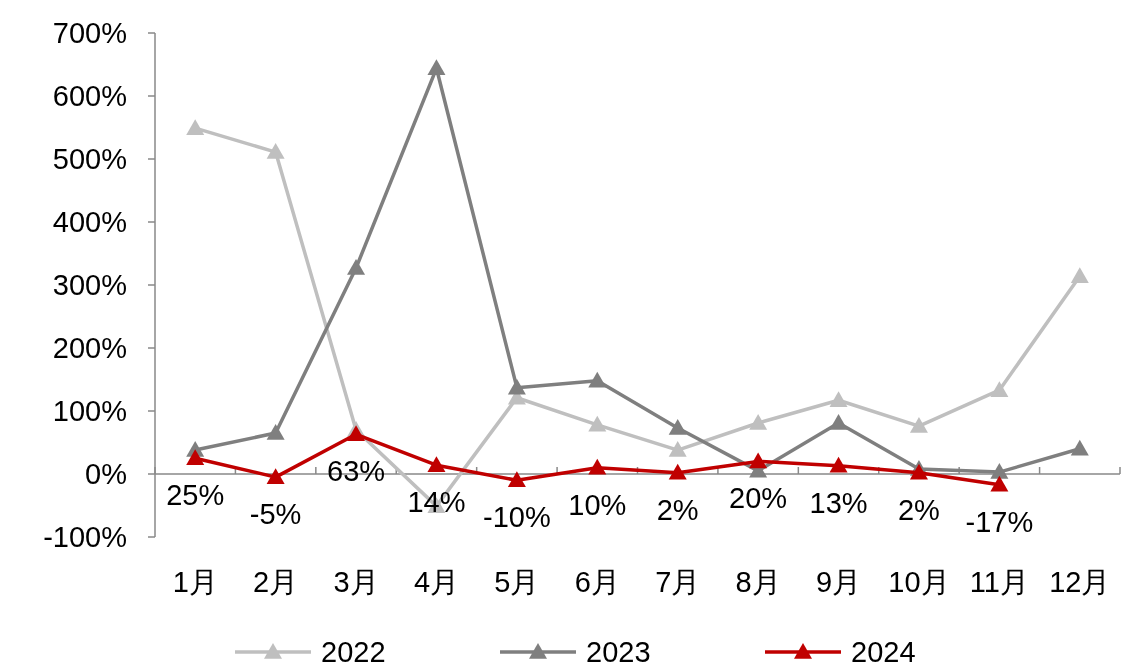 This screenshot has width=1132, height=668. What do you see at coordinates (517, 517) in the screenshot?
I see `data-label: -10%` at bounding box center [517, 517].